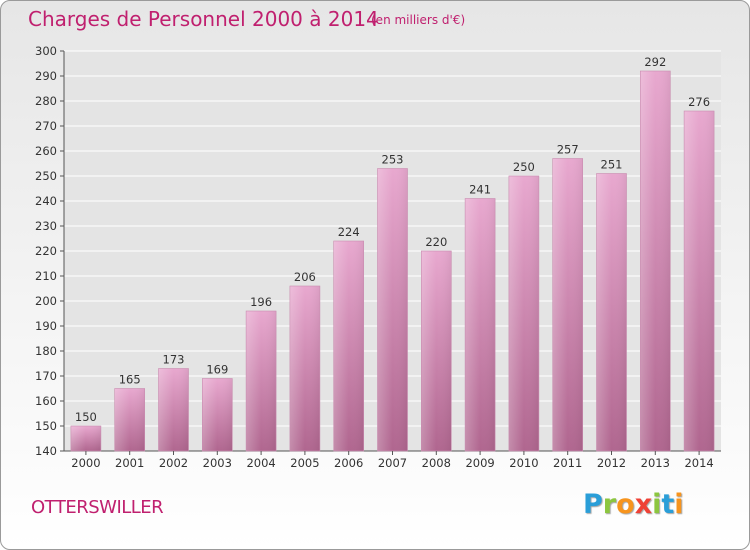  Describe the element at coordinates (436, 242) in the screenshot. I see `data-label: 220` at that location.